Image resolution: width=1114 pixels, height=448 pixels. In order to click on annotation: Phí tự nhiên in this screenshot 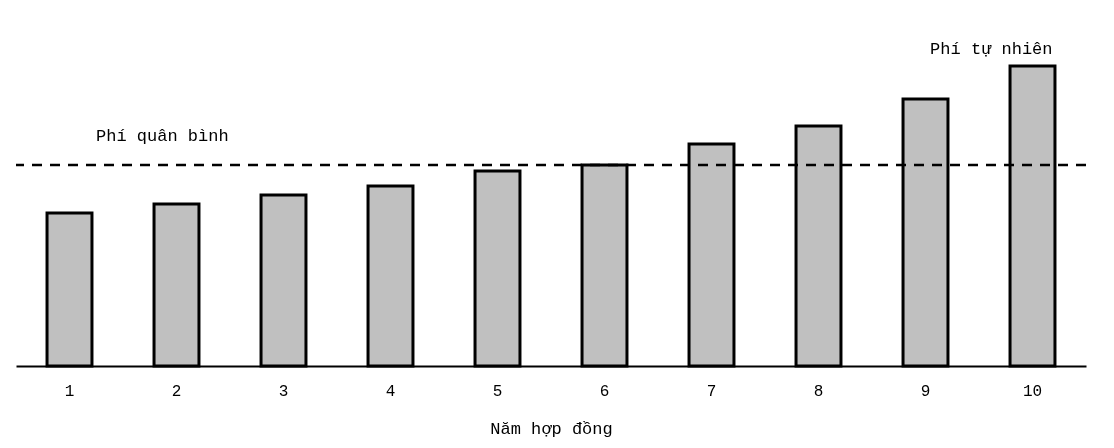, I will do `click(991, 49)`.